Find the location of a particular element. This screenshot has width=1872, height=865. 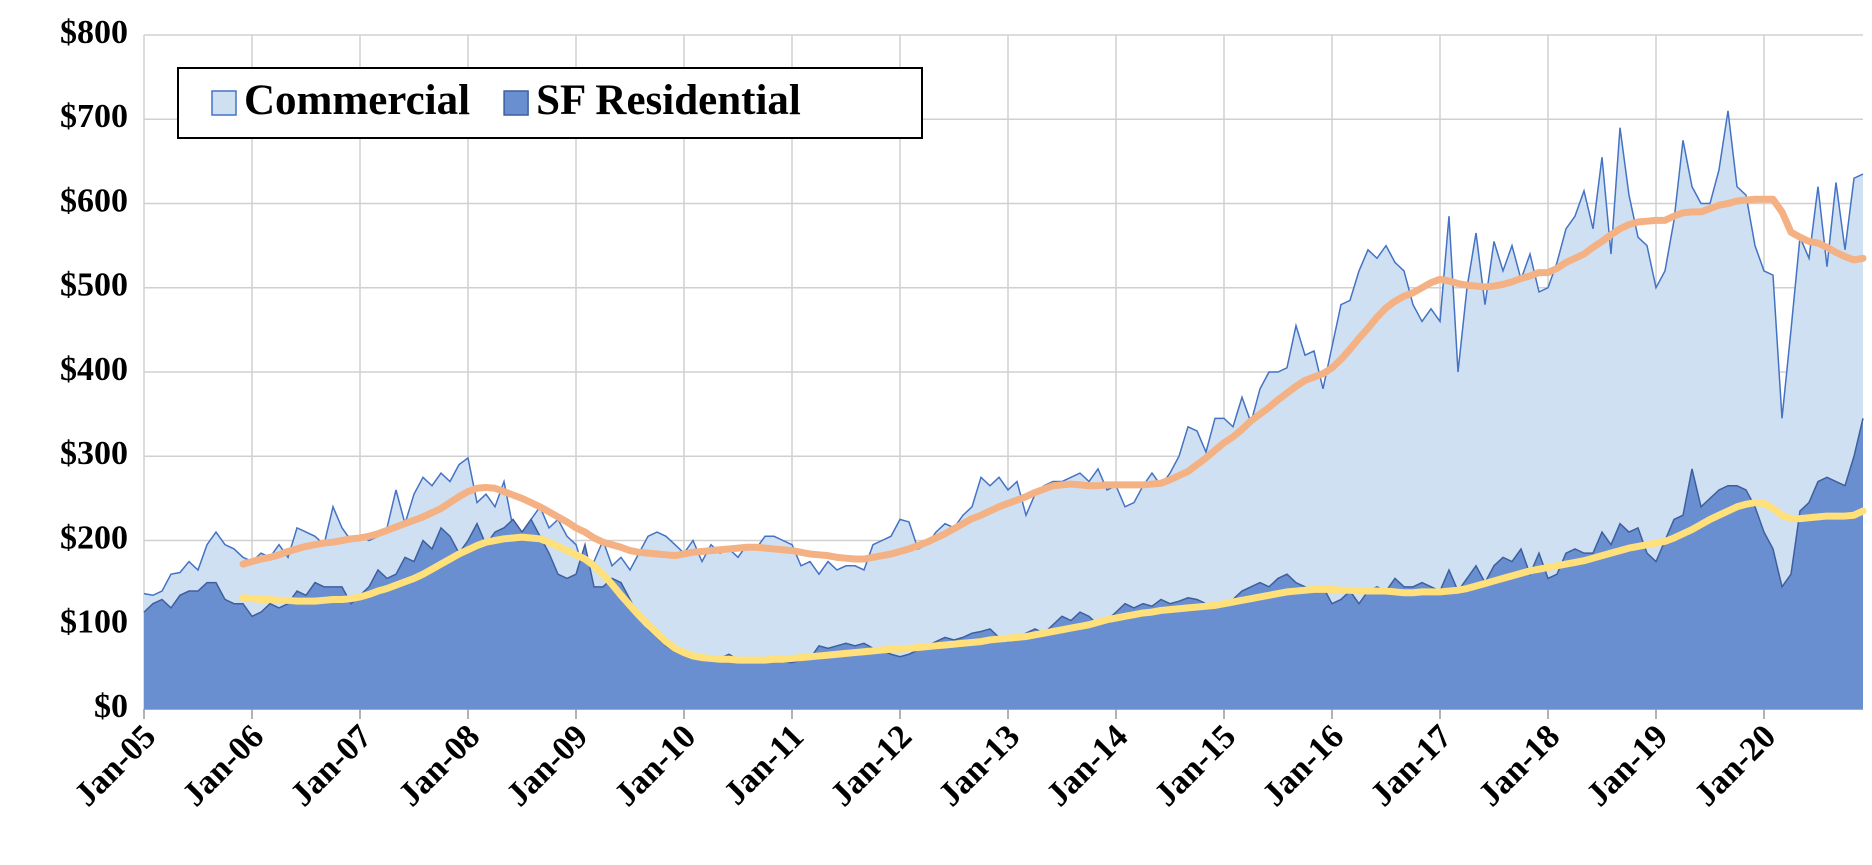

y-tick-label: $0 is located at coordinates (111, 706).